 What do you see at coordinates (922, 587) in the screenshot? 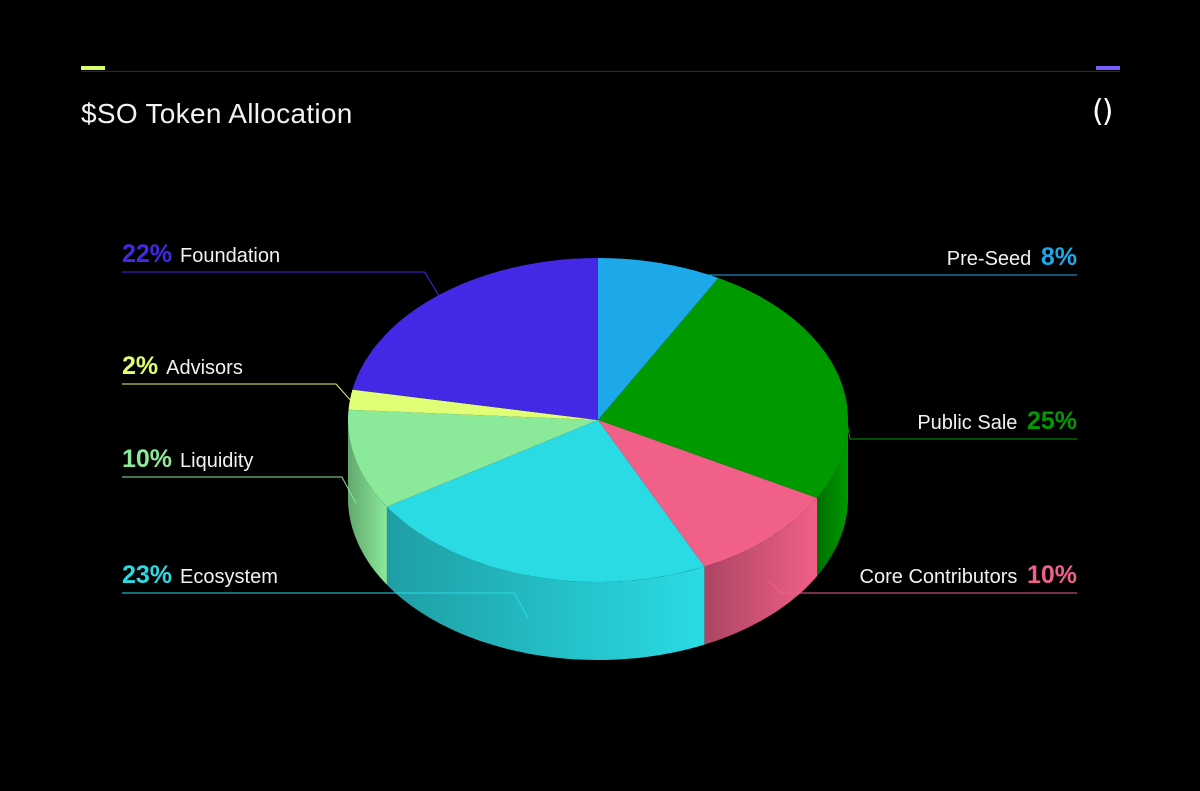
I see `leader-line-core-contributors` at bounding box center [922, 587].